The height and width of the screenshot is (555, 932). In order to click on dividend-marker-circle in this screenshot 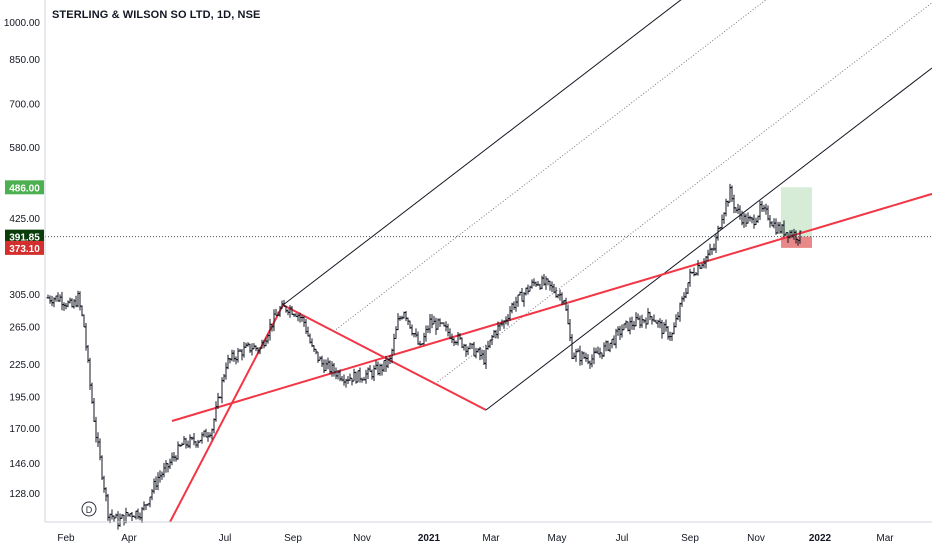, I will do `click(89, 509)`.